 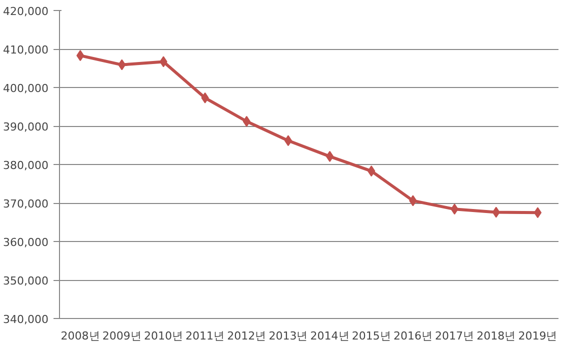 I want to click on x-tick-label: 2014년, so click(x=330, y=336).